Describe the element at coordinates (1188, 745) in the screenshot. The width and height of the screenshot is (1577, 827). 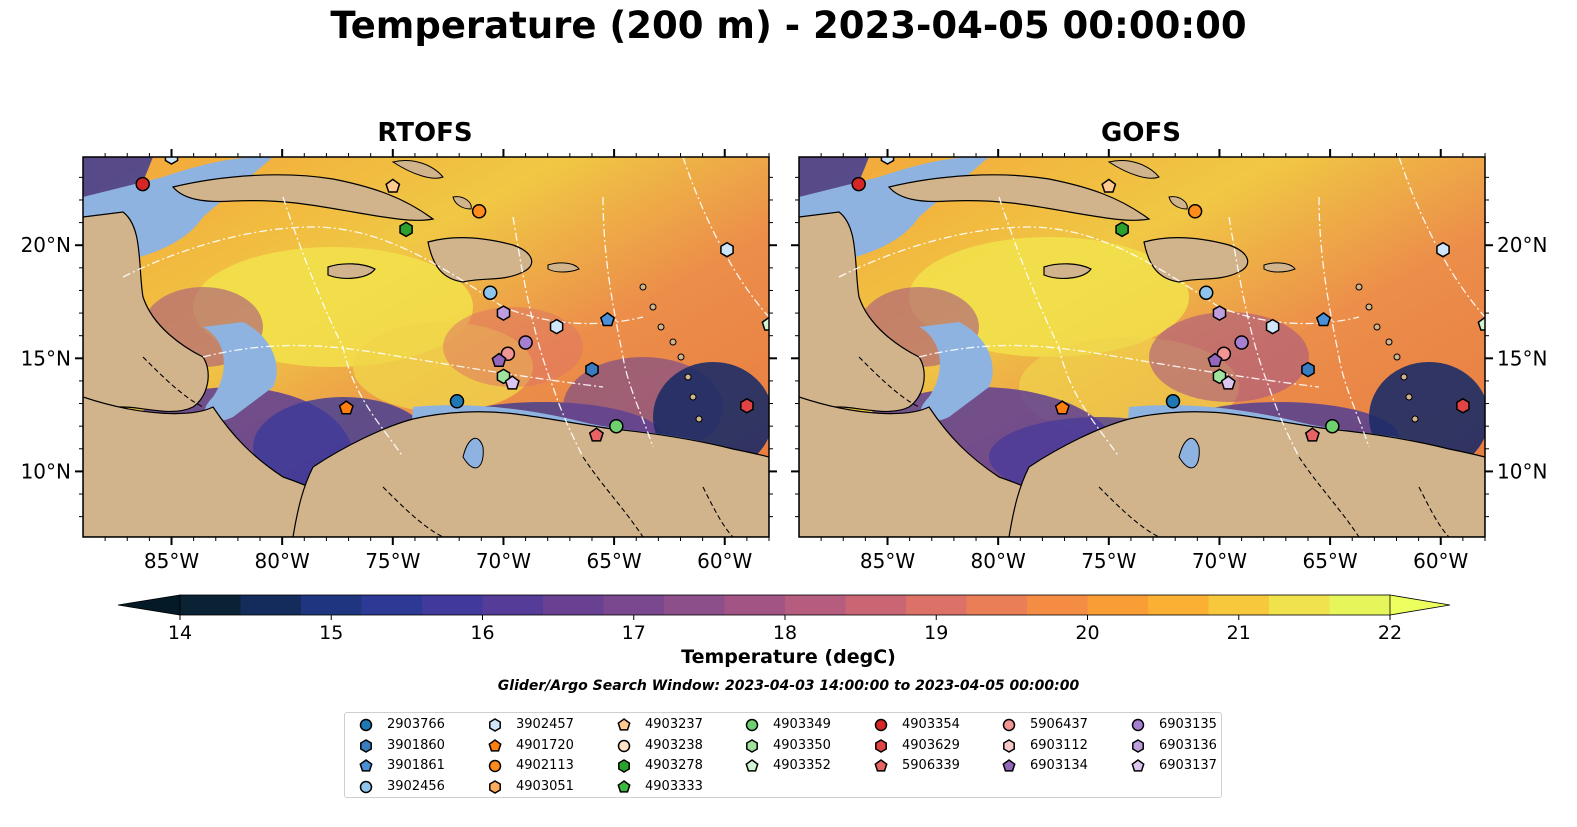
I see `legend-label: 6903136` at that location.